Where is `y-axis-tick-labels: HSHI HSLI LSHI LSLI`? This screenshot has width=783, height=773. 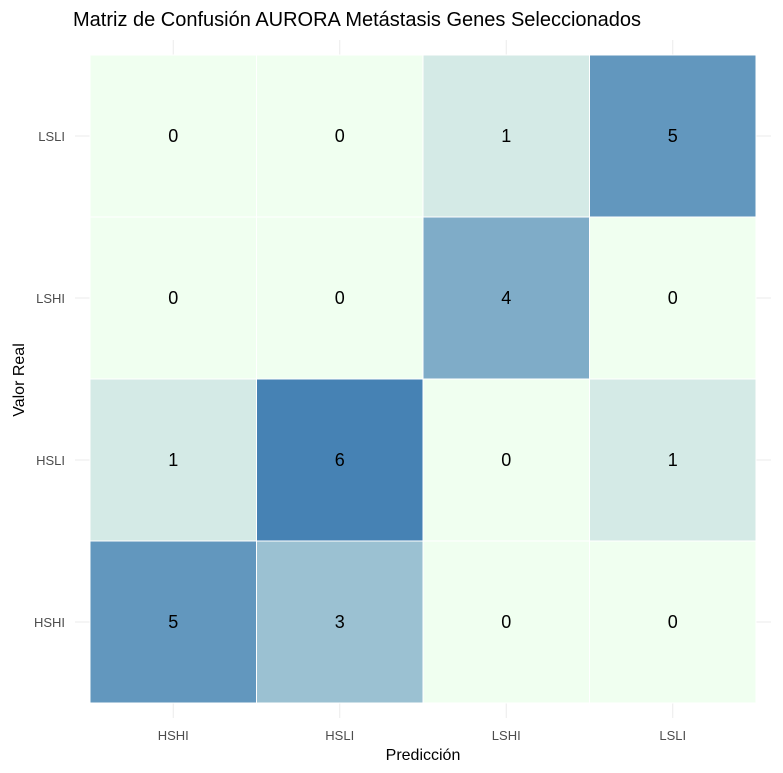 y-axis-tick-labels: HSHI HSLI LSHI LSLI is located at coordinates (49, 379).